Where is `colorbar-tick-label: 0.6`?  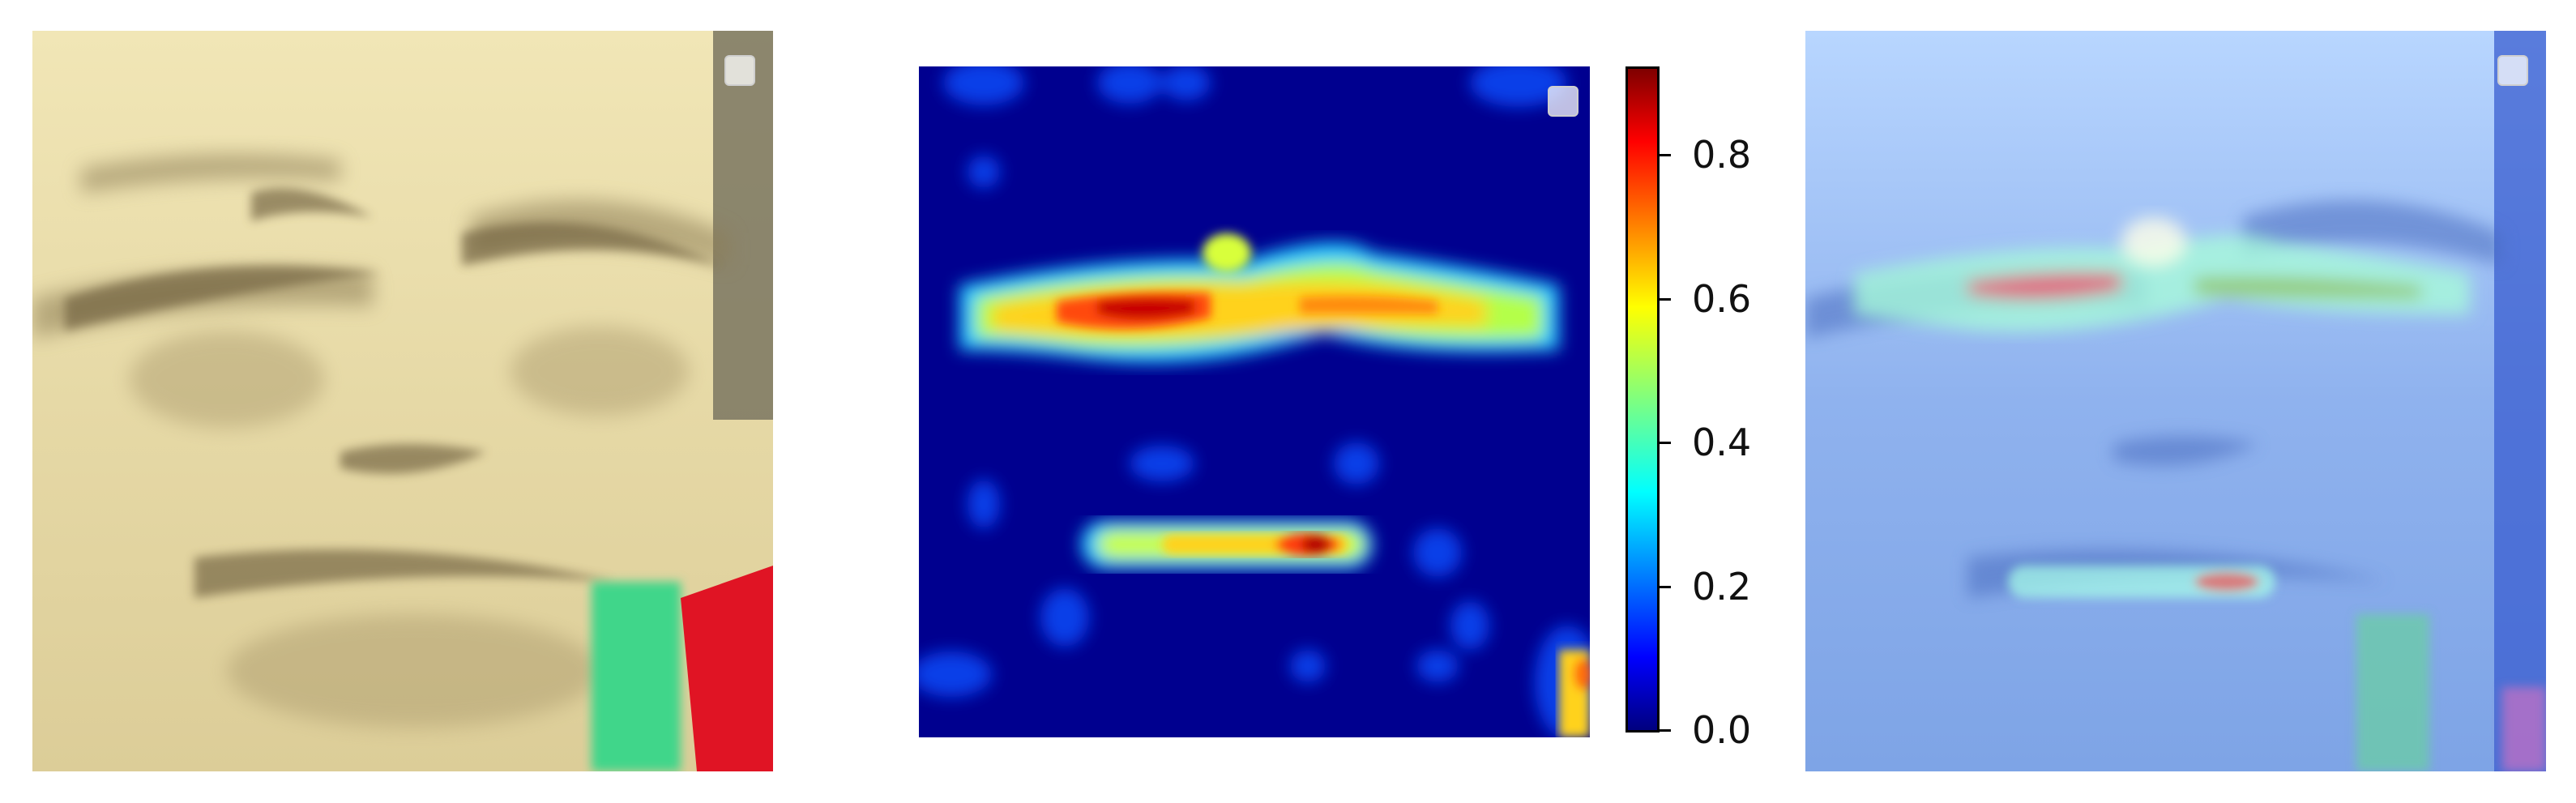 colorbar-tick-label: 0.6 is located at coordinates (1722, 298).